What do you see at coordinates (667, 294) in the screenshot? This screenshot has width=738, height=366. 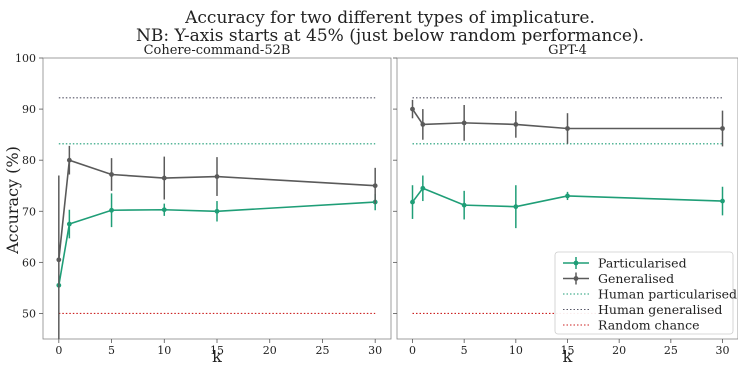 I see `legend-label: Human particularised` at bounding box center [667, 294].